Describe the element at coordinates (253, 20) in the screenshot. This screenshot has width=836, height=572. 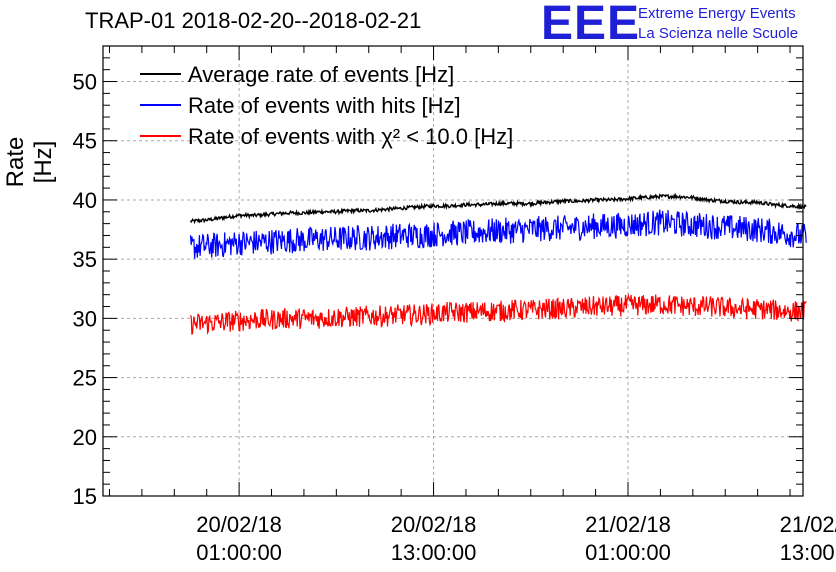
I see `chart-title: TRAP-01 2018-02-20--2018-02-21` at that location.